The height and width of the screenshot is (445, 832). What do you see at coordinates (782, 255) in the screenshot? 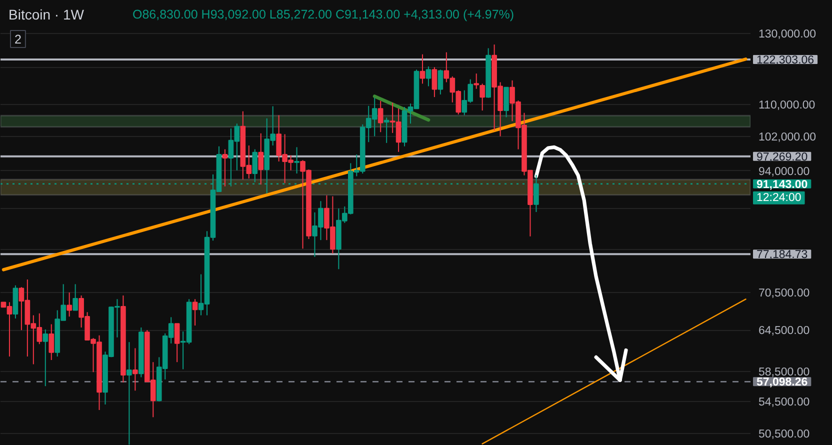
I see `ref-line-label: 77,184.73` at bounding box center [782, 255].